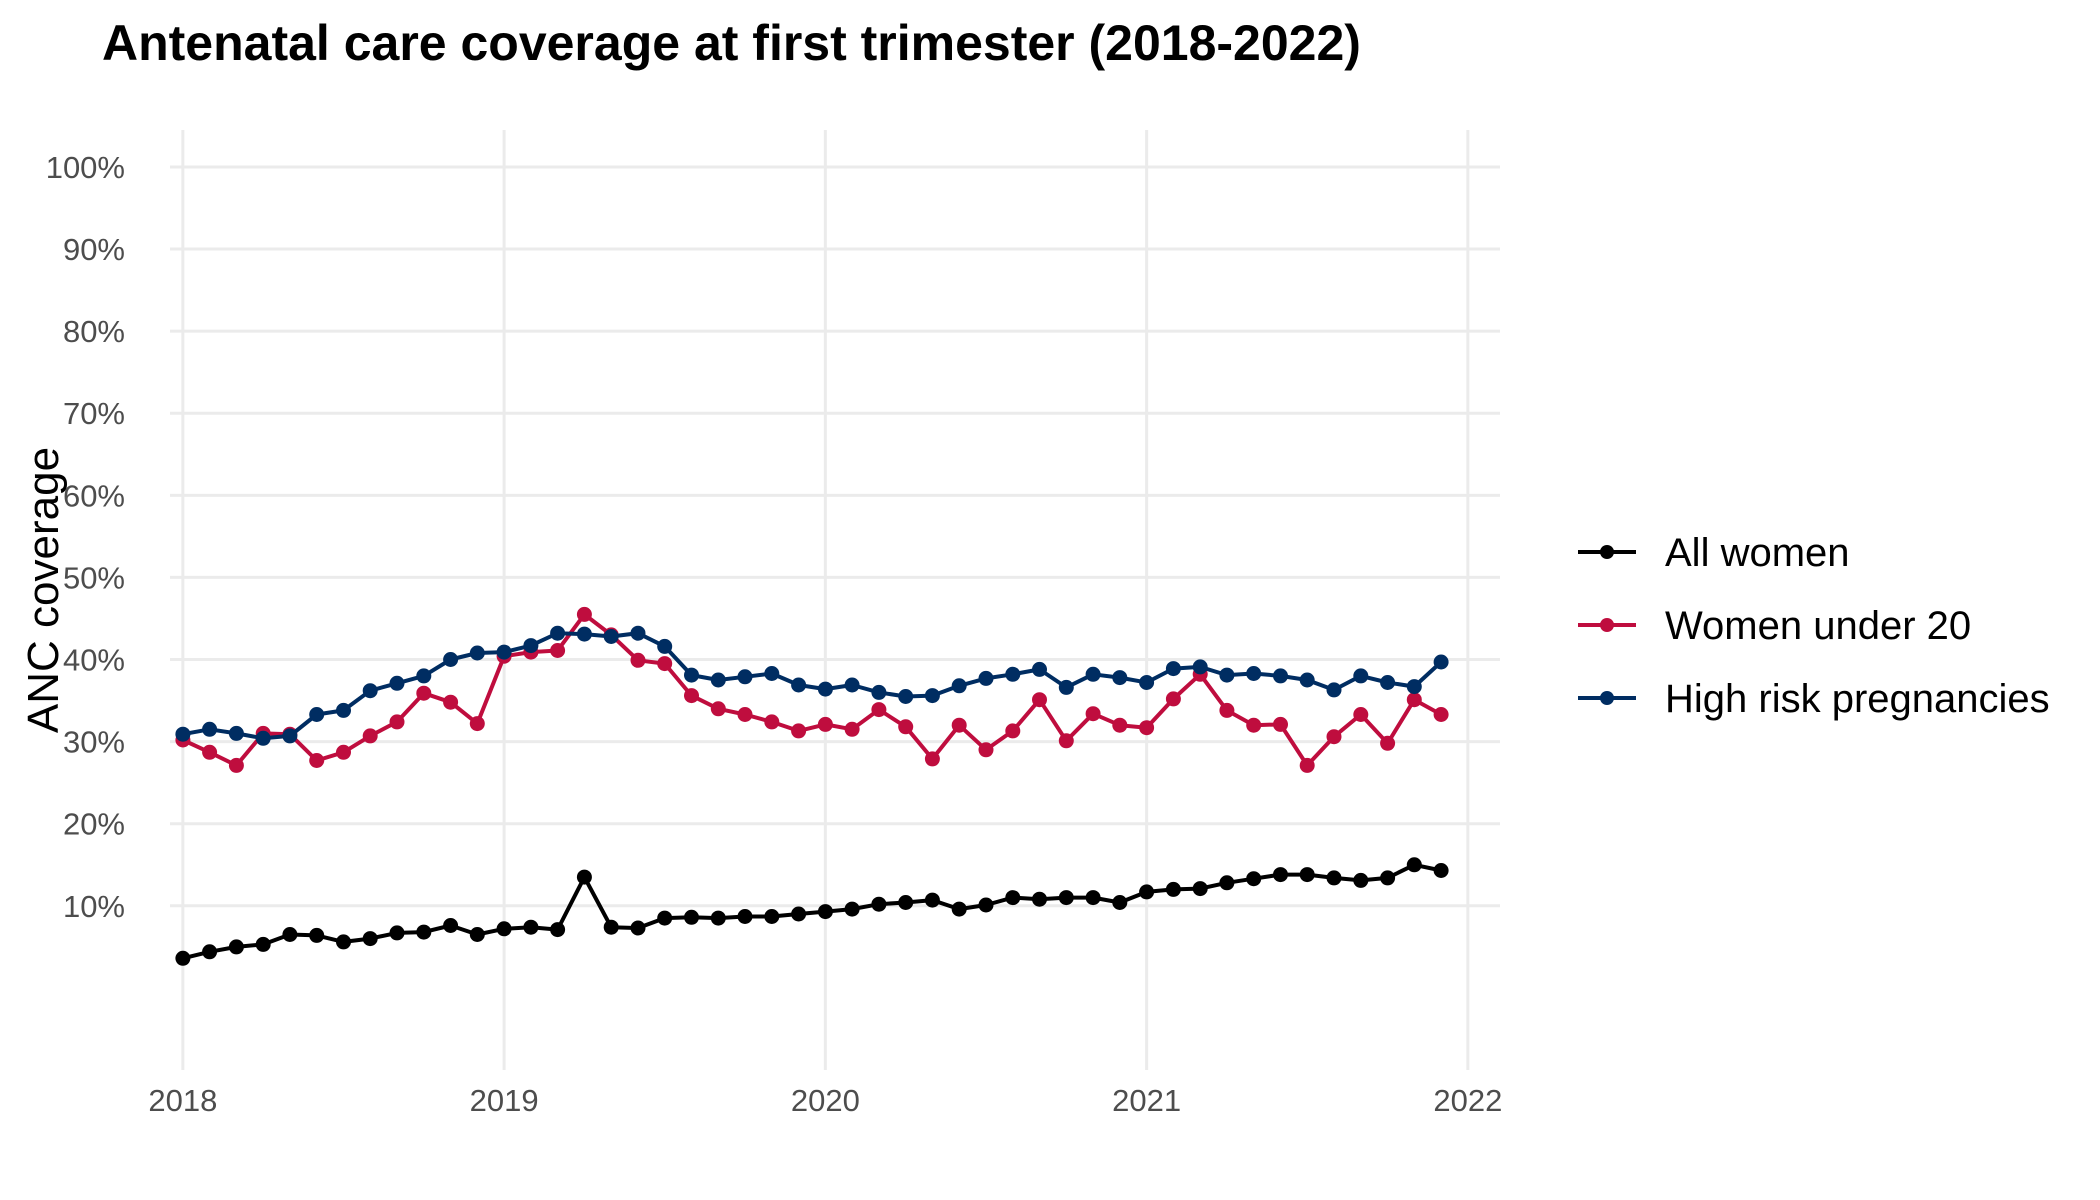 The height and width of the screenshot is (1200, 2100). What do you see at coordinates (94, 824) in the screenshot?
I see `y-tick-label: 20%` at bounding box center [94, 824].